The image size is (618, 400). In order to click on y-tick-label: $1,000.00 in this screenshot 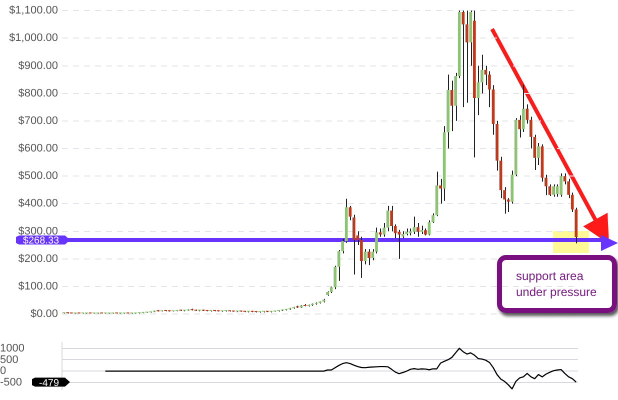, I will do `click(33, 38)`.